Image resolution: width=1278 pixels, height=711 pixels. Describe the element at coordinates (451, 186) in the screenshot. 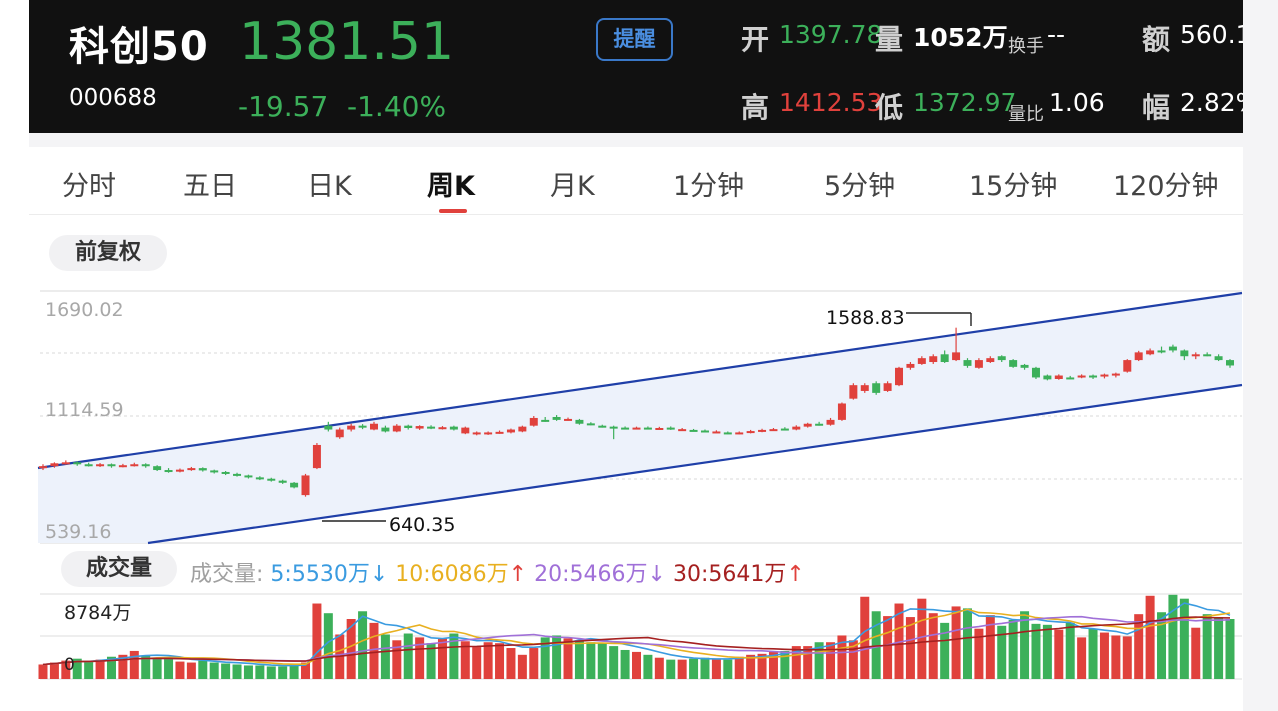

I see `tab-weekly-k: 周K` at that location.